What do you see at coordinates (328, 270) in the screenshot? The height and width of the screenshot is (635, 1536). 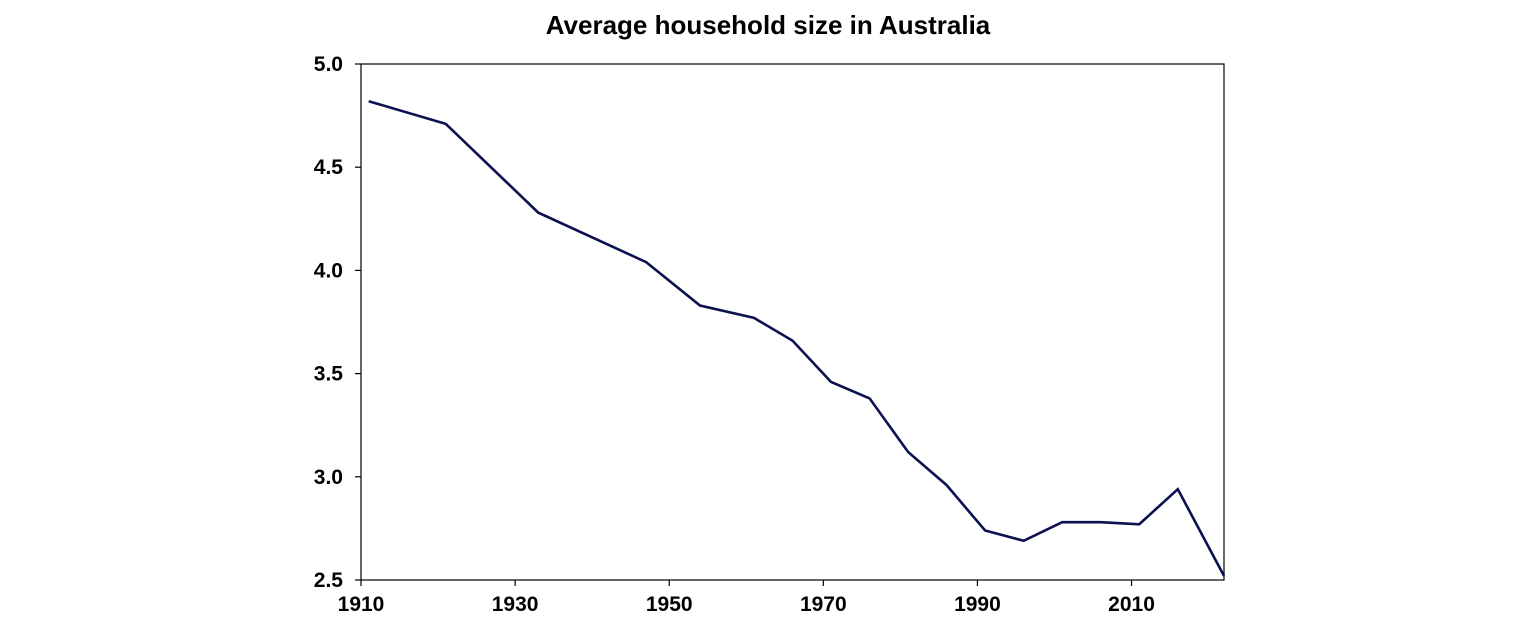 I see `y-tick-label: 4.0` at bounding box center [328, 270].